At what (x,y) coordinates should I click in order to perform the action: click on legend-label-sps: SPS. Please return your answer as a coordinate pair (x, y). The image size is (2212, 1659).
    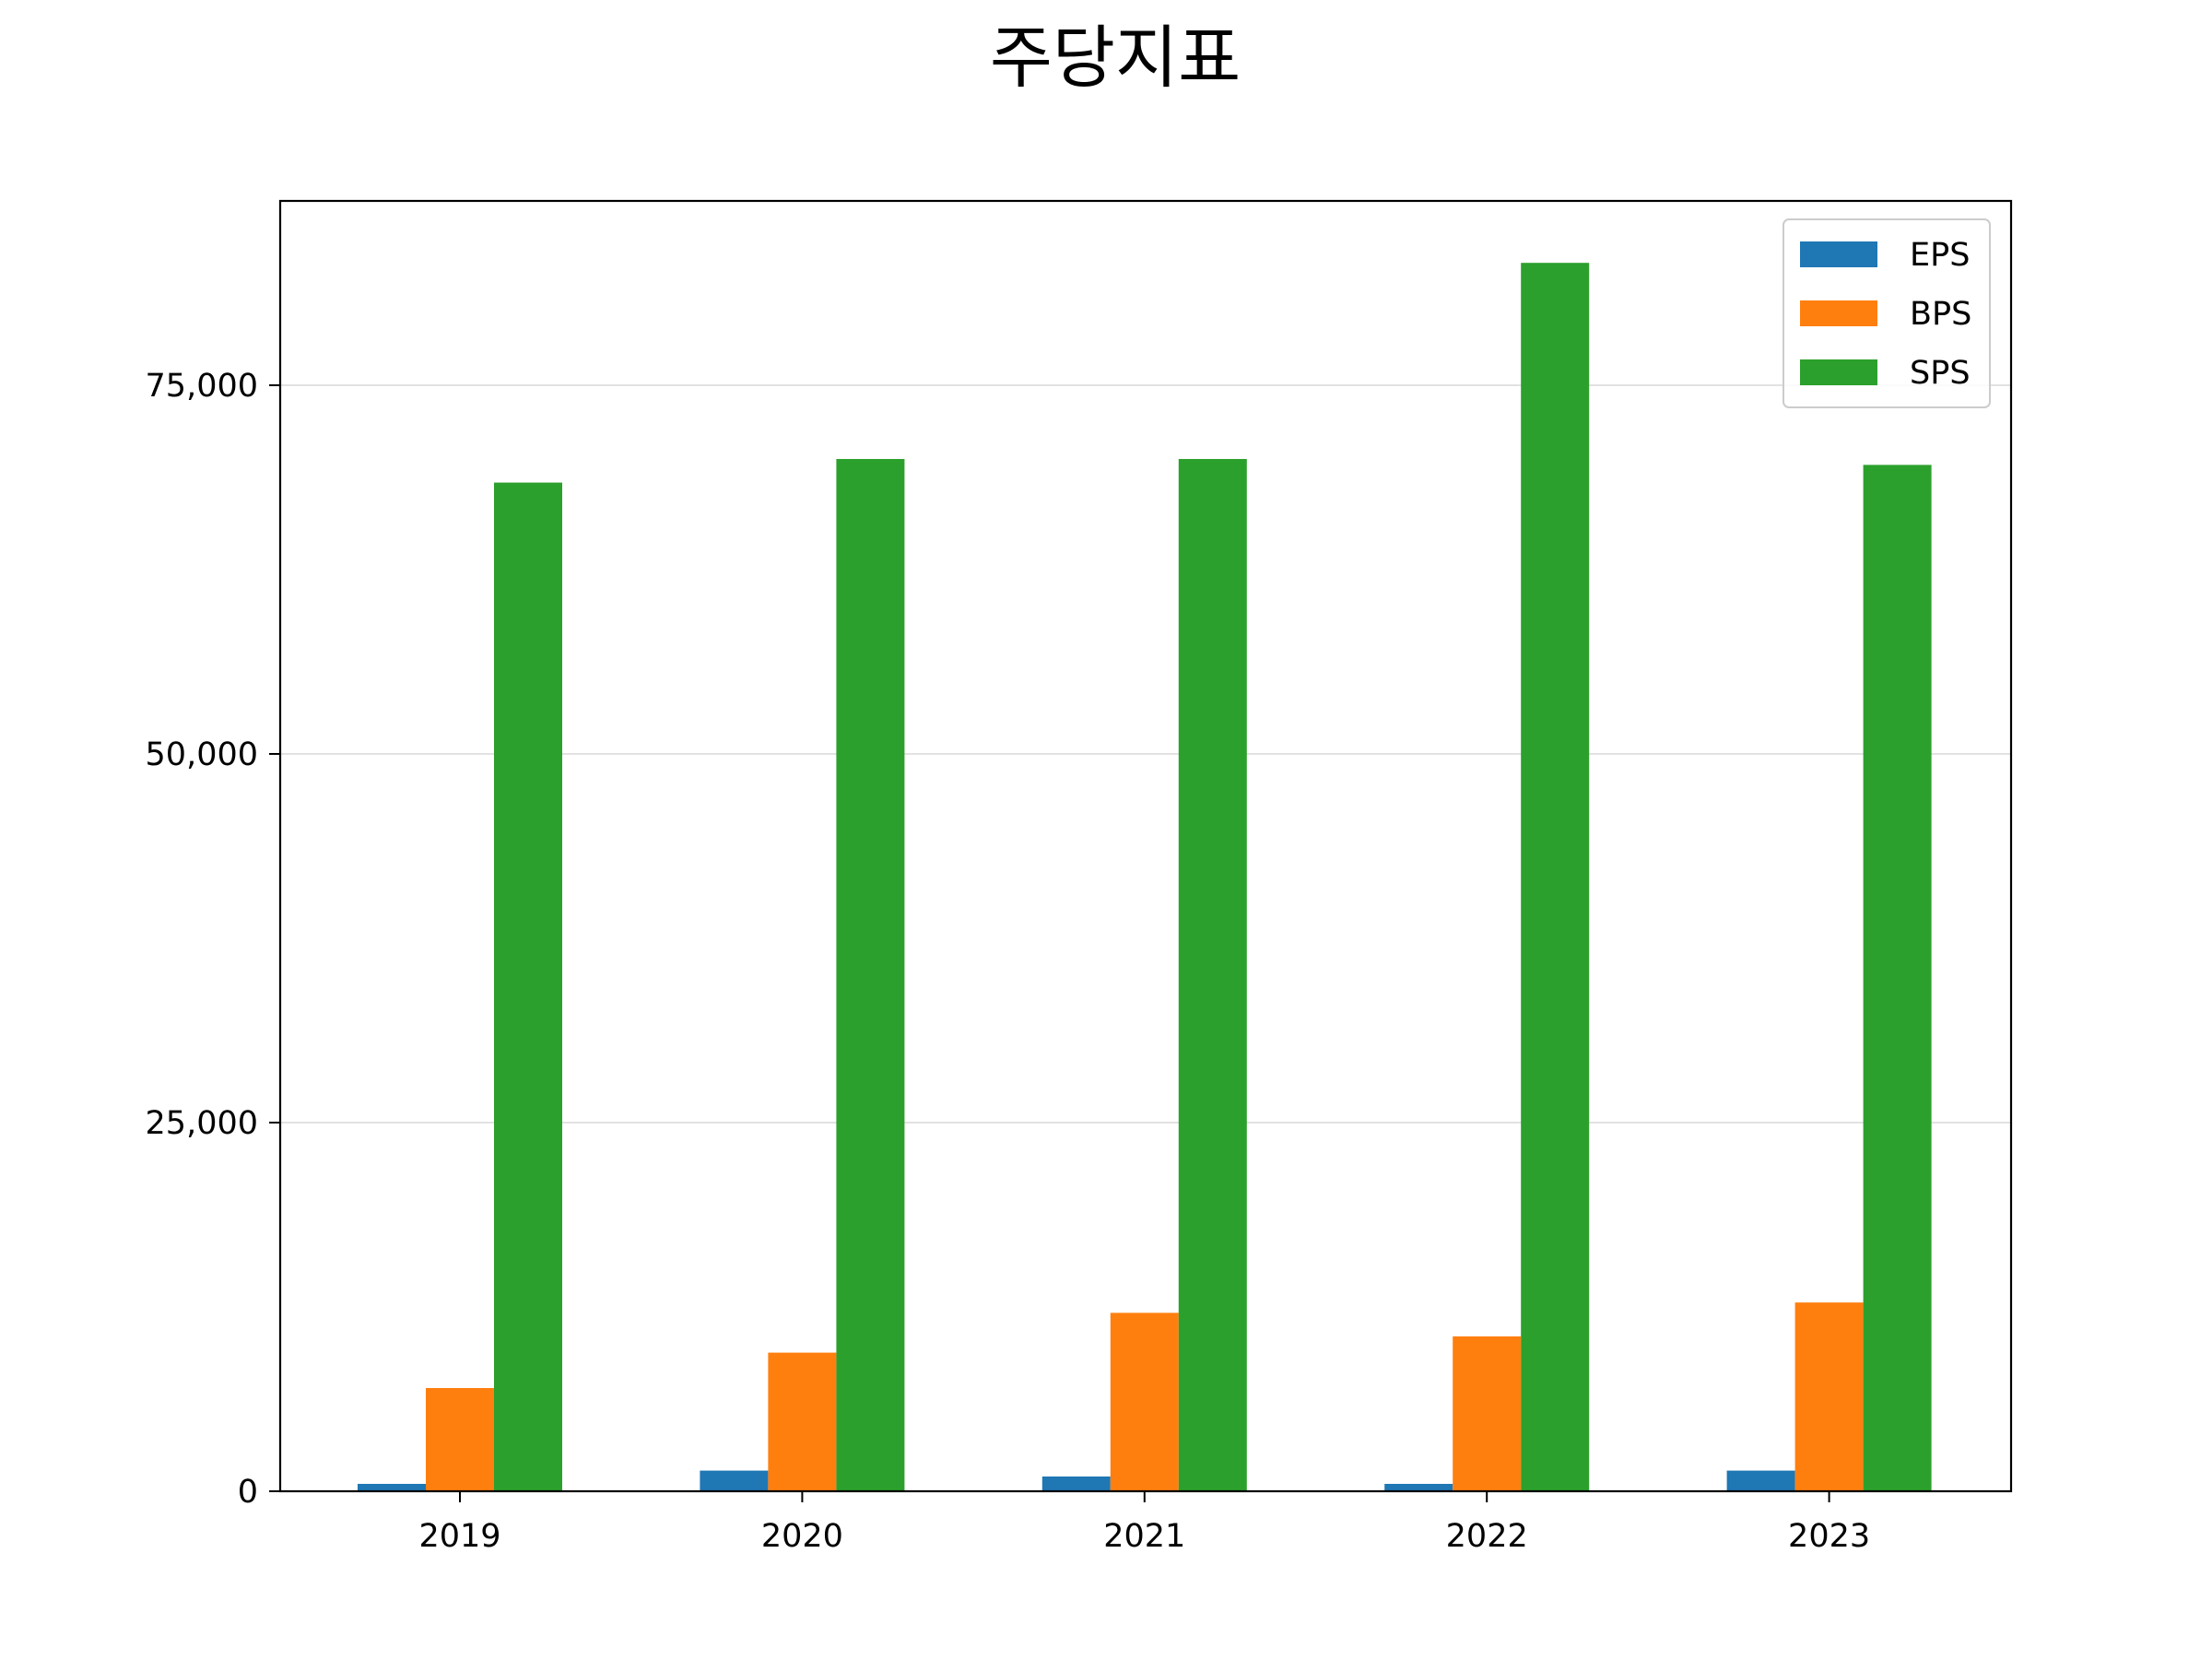
    Looking at the image, I should click on (1940, 373).